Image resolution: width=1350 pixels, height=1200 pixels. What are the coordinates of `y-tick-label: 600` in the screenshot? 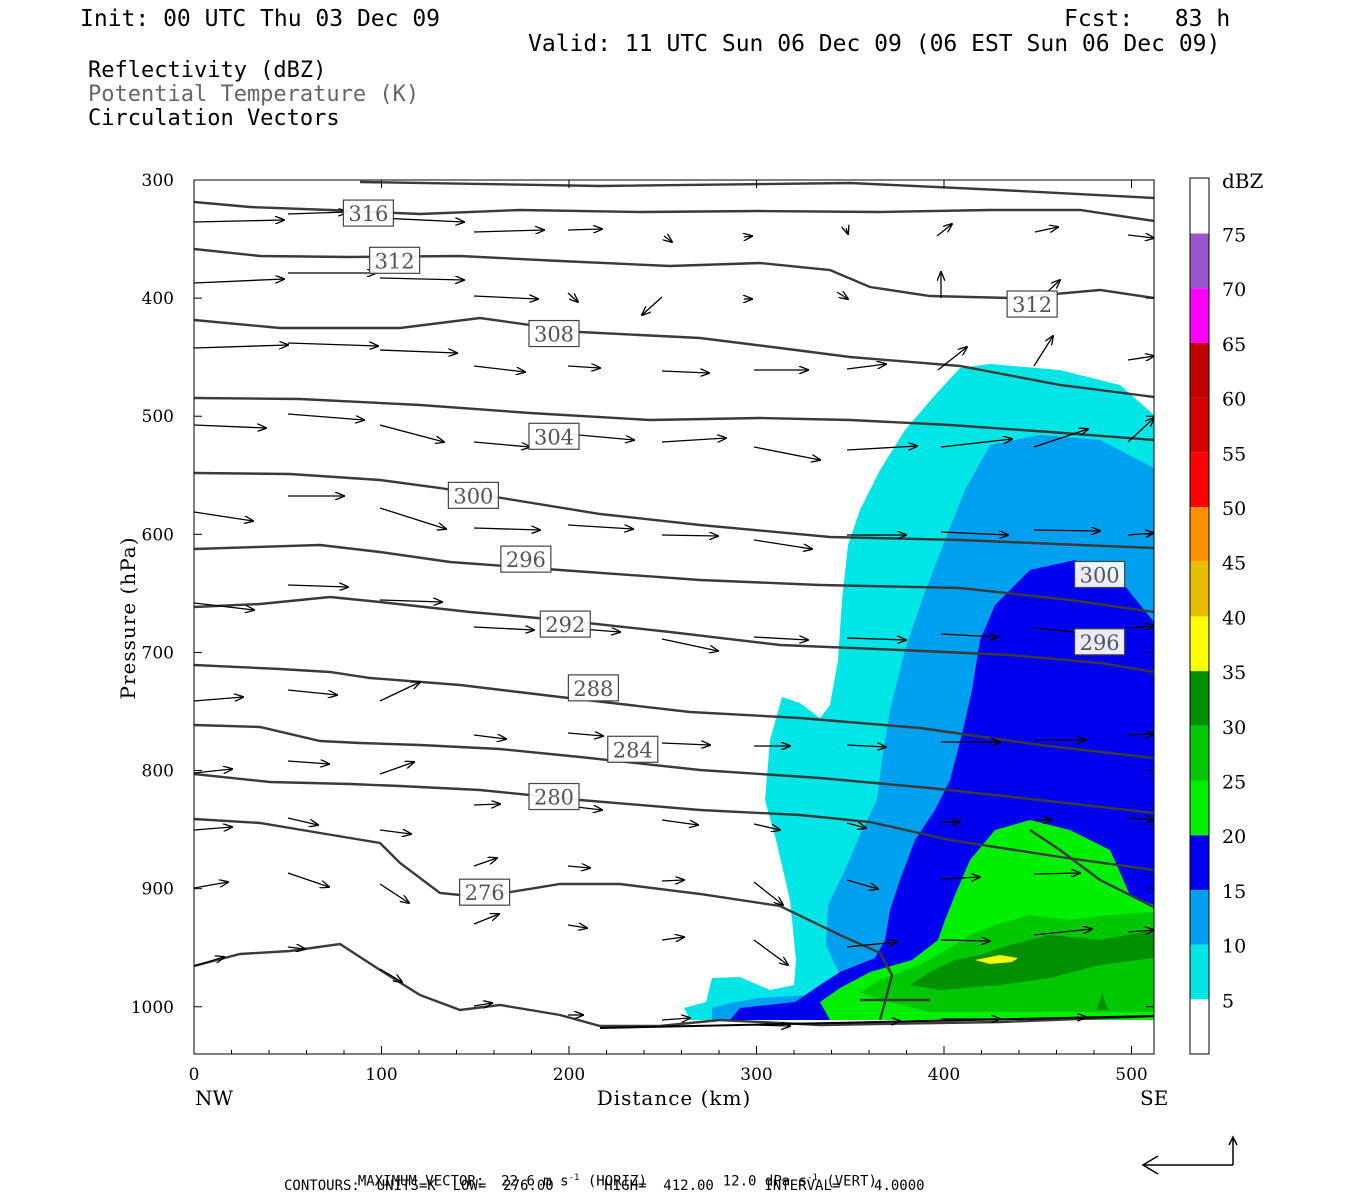 It's located at (158, 535).